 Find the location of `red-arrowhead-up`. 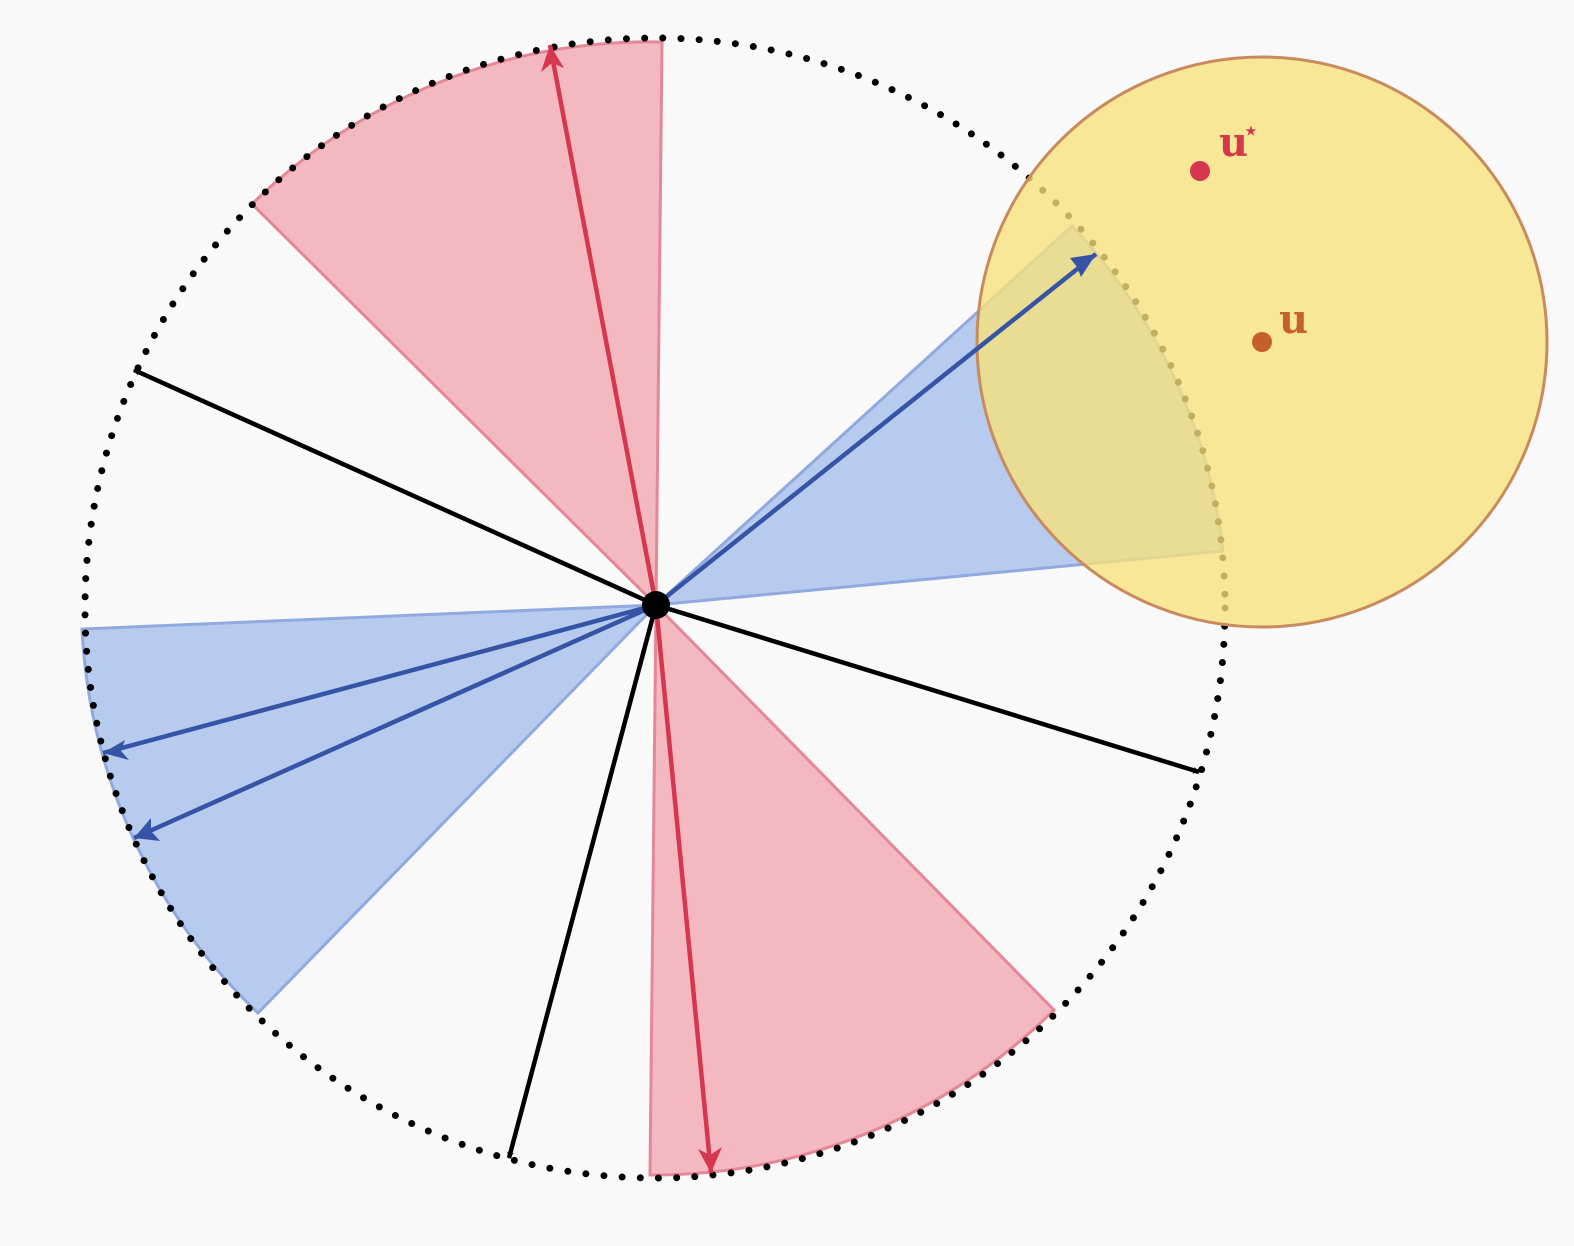

red-arrowhead-up is located at coordinates (552, 58).